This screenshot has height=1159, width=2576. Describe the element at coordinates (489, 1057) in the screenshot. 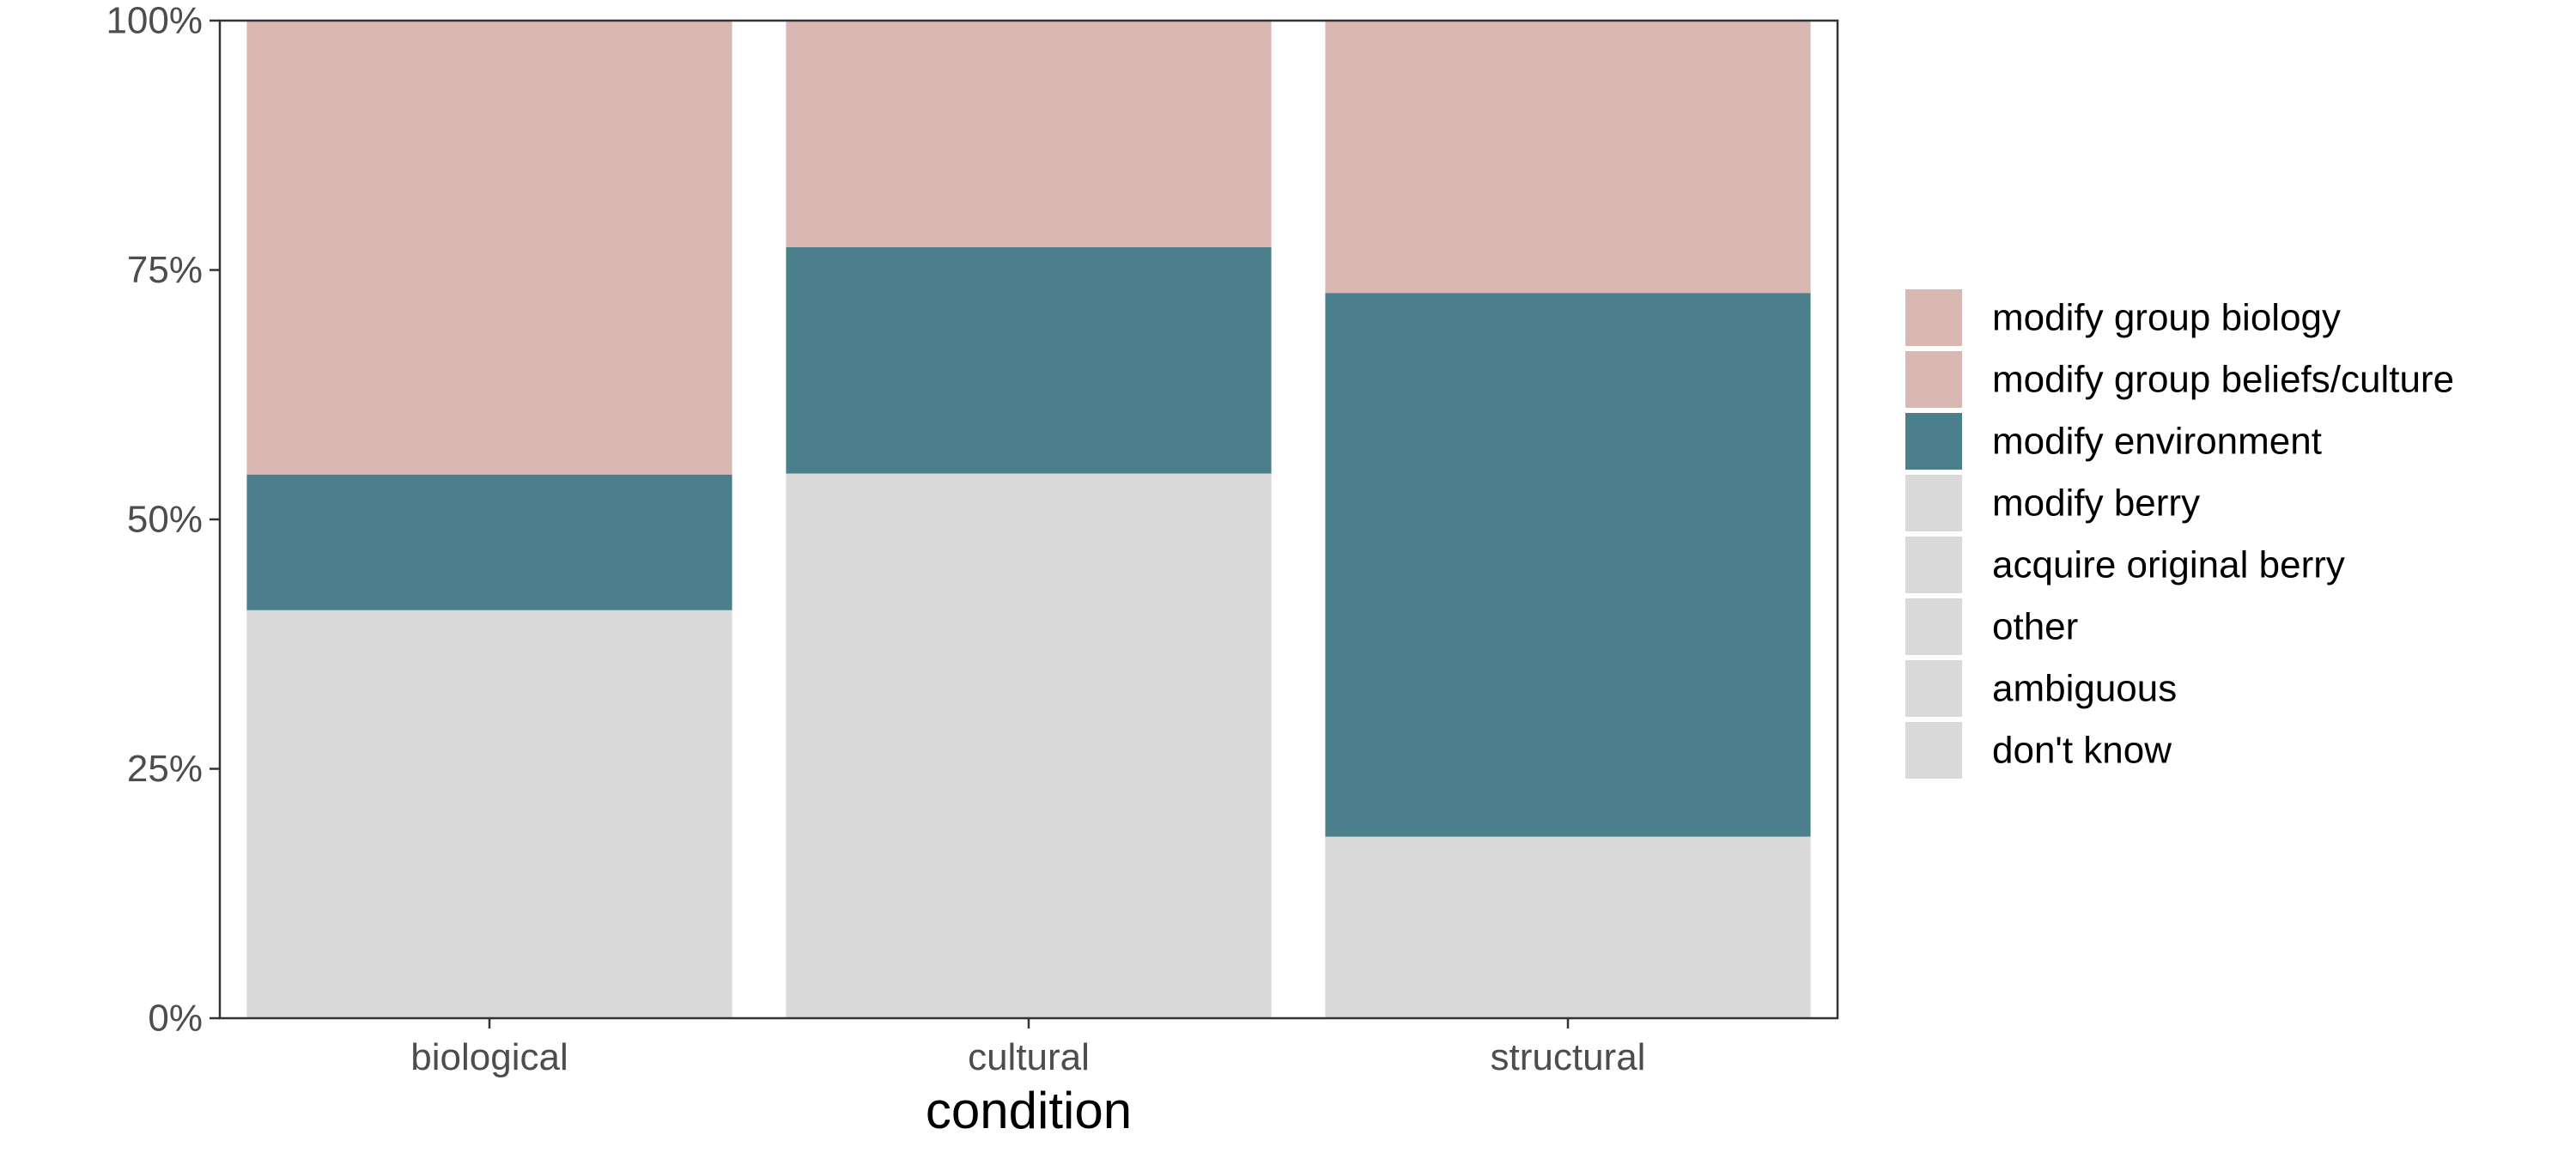

I see `x-tick-label: biological` at that location.